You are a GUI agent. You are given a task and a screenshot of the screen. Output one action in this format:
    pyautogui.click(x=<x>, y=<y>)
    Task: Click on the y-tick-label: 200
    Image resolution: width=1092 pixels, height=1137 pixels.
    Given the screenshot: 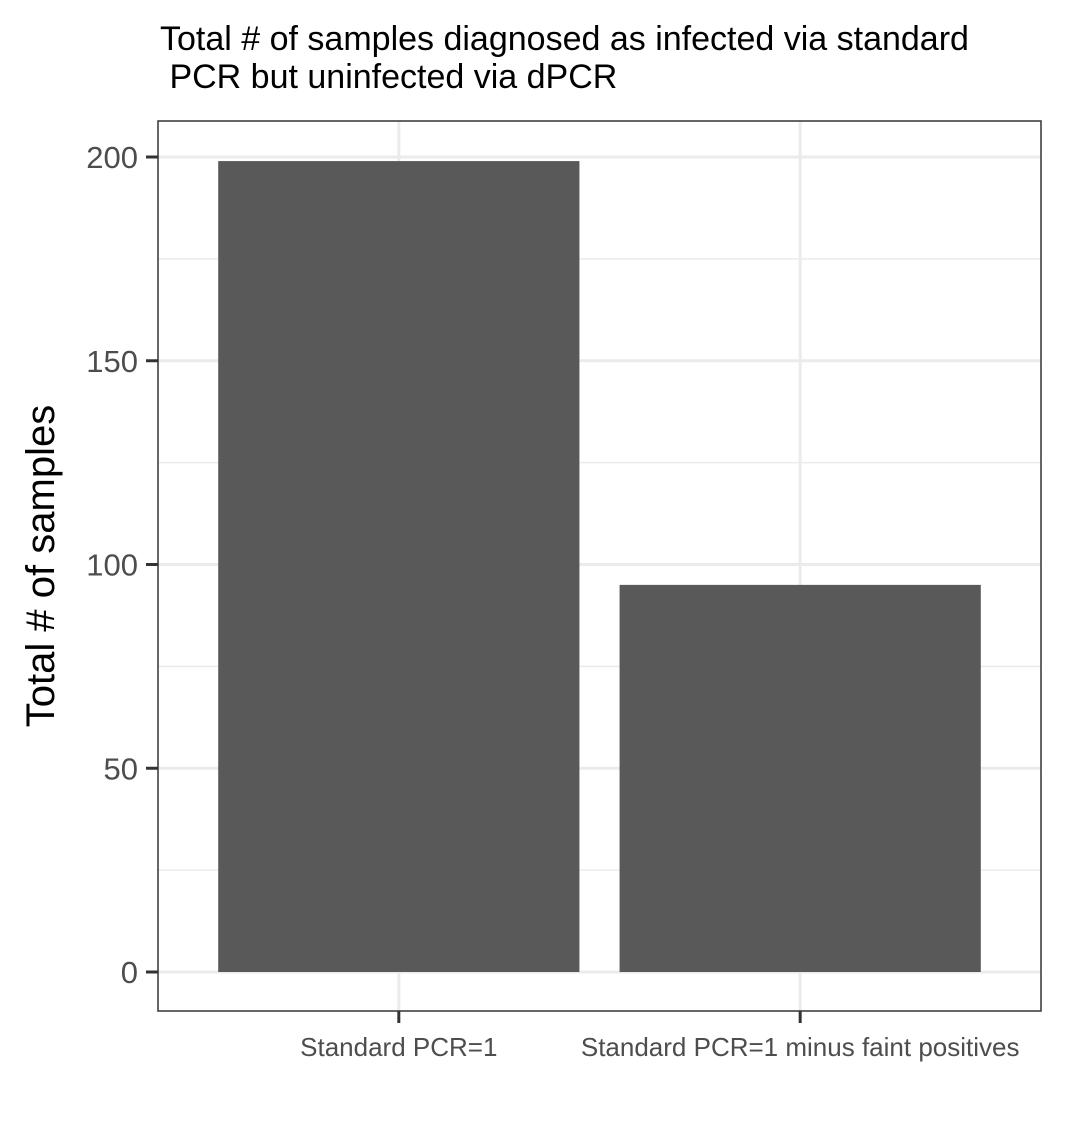 What is the action you would take?
    pyautogui.click(x=112, y=157)
    